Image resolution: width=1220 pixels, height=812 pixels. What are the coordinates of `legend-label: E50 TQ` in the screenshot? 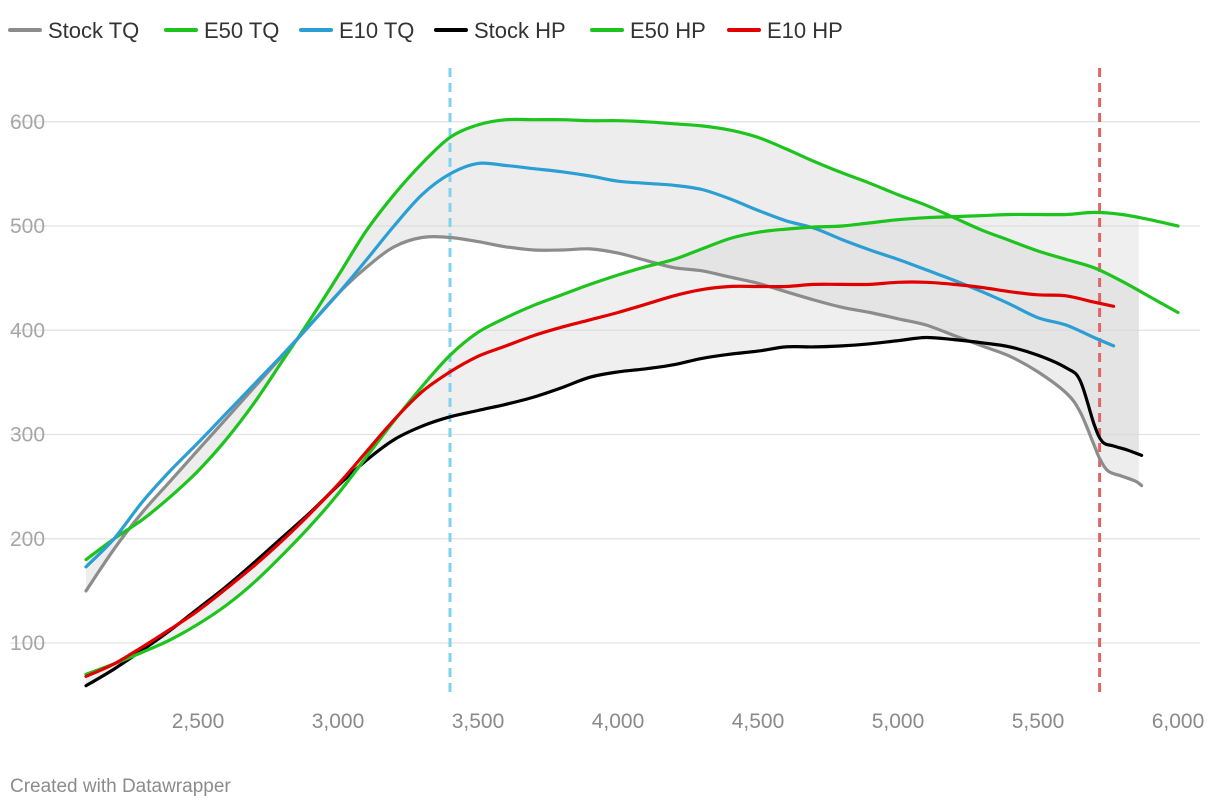 It's located at (241, 30).